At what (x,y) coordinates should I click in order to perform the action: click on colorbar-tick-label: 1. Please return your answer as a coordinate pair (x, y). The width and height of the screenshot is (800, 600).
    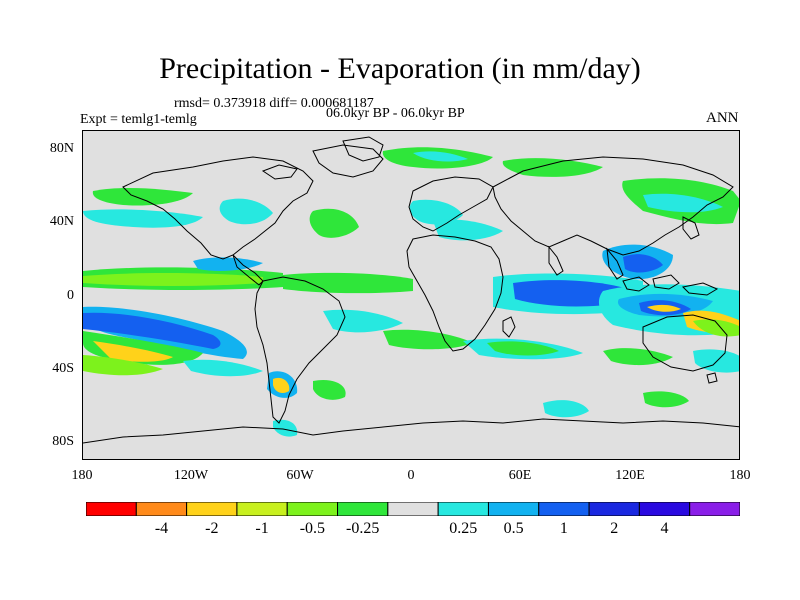
    Looking at the image, I should click on (563, 528).